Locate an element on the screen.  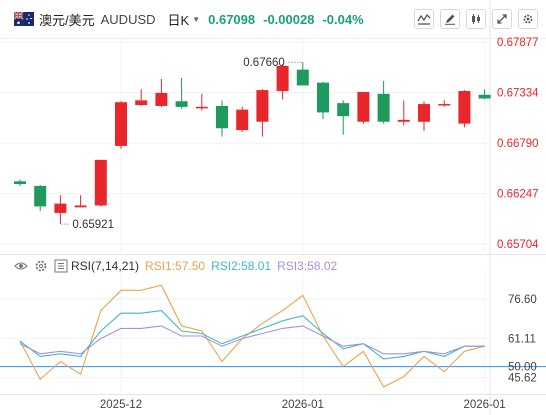
pencil-icon is located at coordinates (450, 19).